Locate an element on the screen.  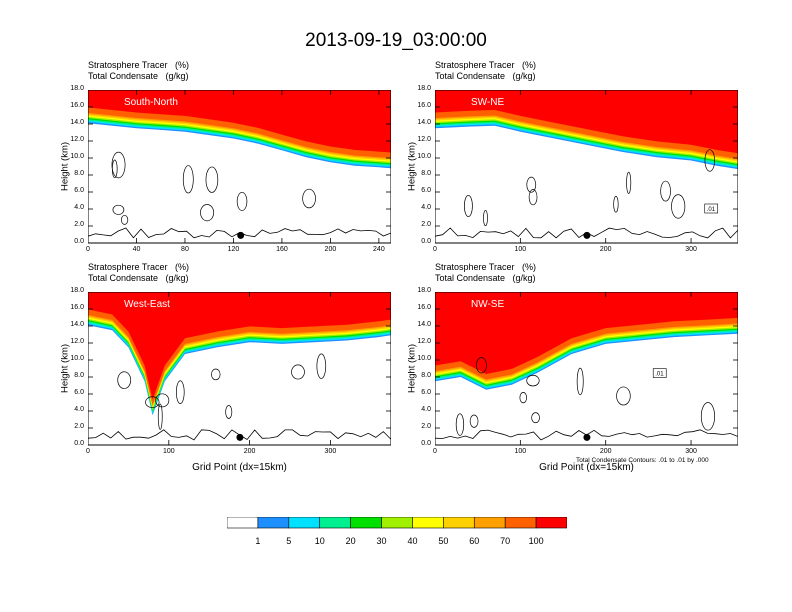
x-tick-label: 120 is located at coordinates (233, 249).